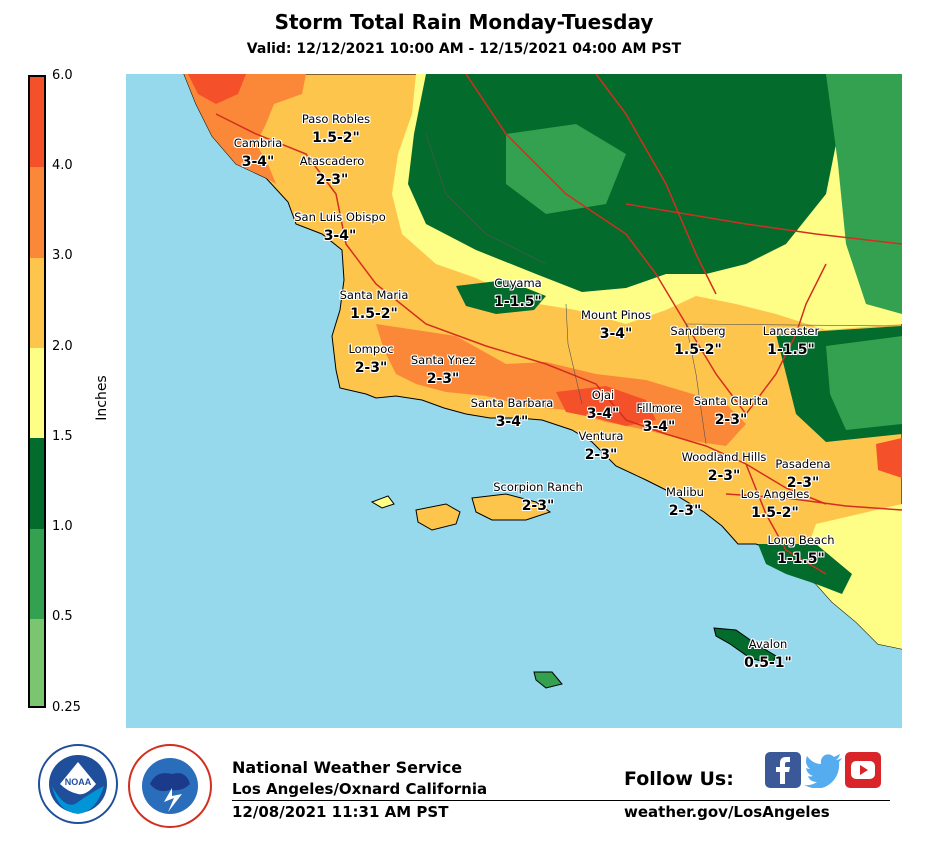 Image resolution: width=928 pixels, height=853 pixels. I want to click on city-lancaster: Lancaster 1-1.5", so click(791, 341).